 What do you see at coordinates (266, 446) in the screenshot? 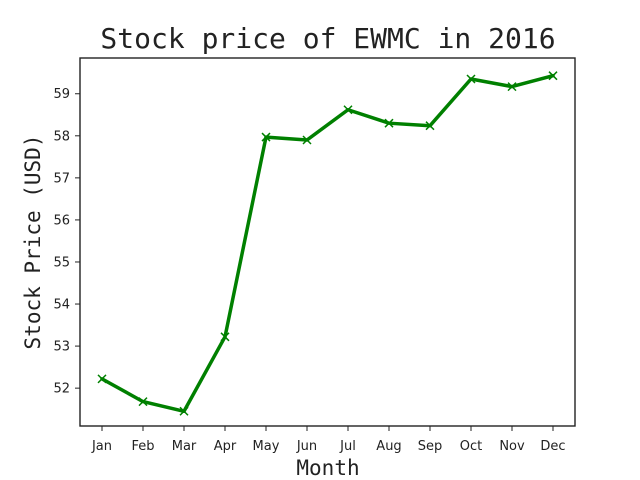
I see `x-tick-label: May` at bounding box center [266, 446].